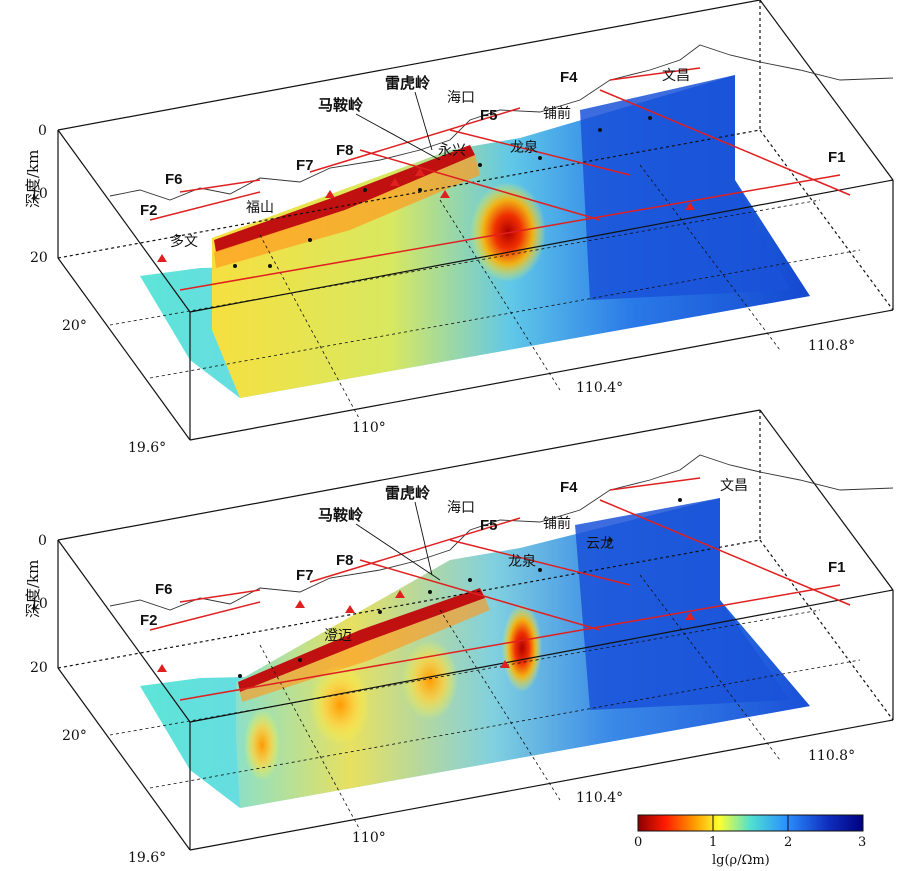 This screenshot has width=900, height=871. I want to click on bottom-depth-label: 深度/km, so click(33, 589).